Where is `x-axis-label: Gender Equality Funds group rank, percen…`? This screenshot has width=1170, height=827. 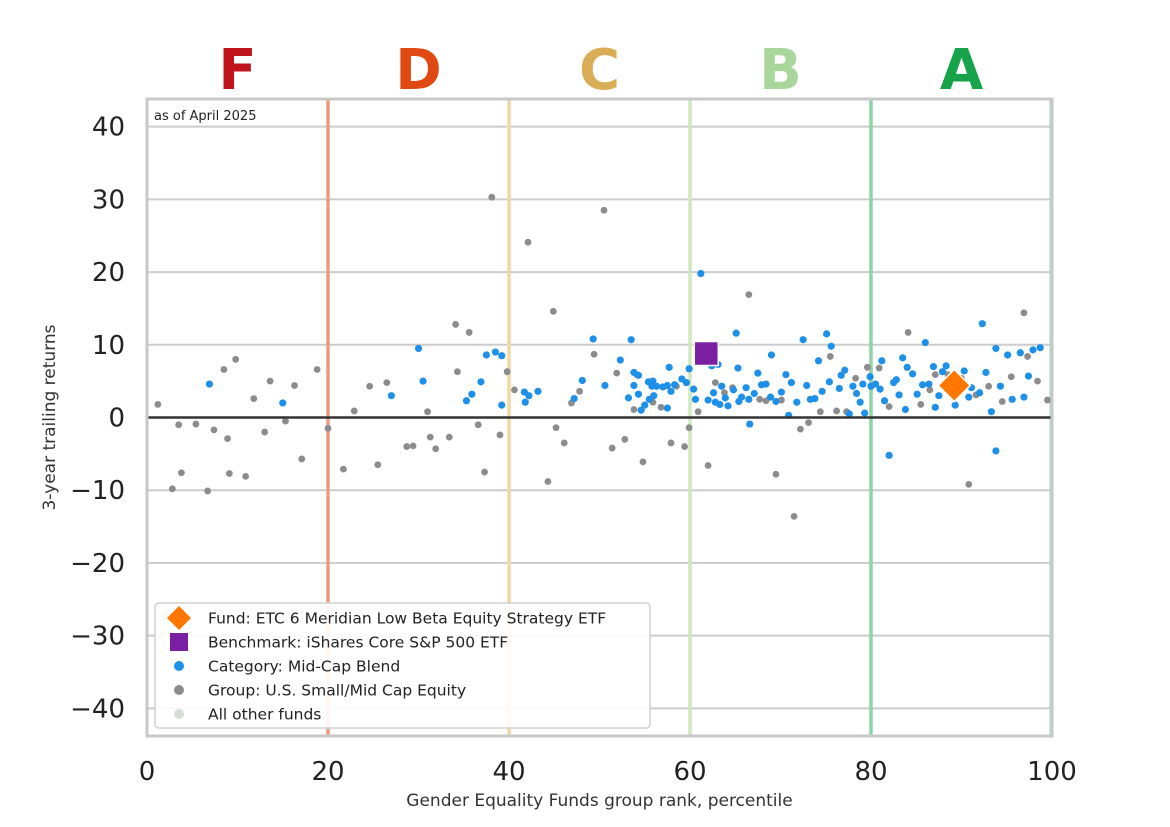 x-axis-label: Gender Equality Funds group rank, percen… is located at coordinates (599, 801).